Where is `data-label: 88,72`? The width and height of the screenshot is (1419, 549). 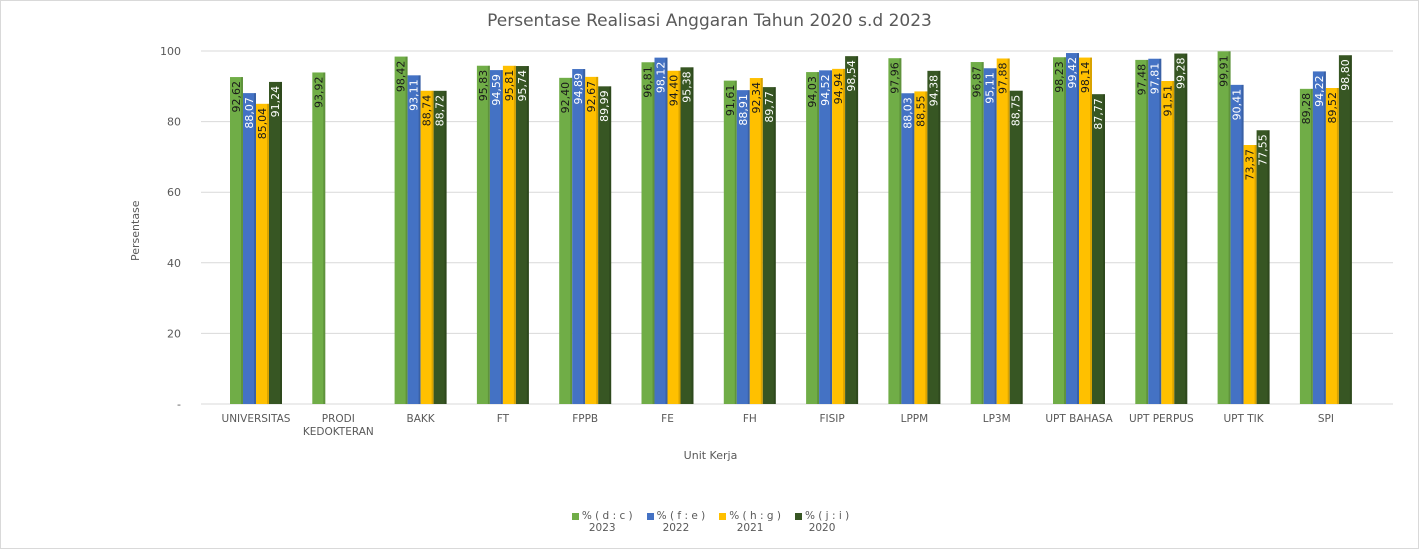
data-label: 88,72 is located at coordinates (440, 111).